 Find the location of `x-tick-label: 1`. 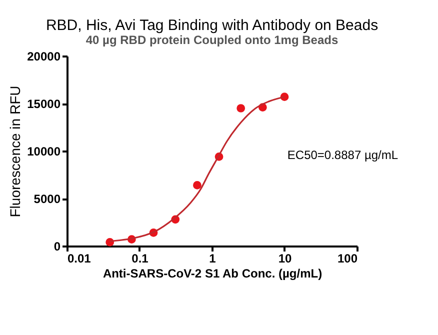

x-tick-label: 1 is located at coordinates (212, 259).